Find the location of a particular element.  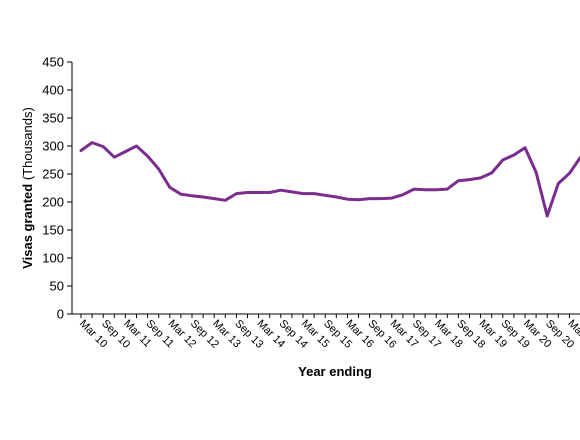

y-tick-label: 250 is located at coordinates (53, 174).